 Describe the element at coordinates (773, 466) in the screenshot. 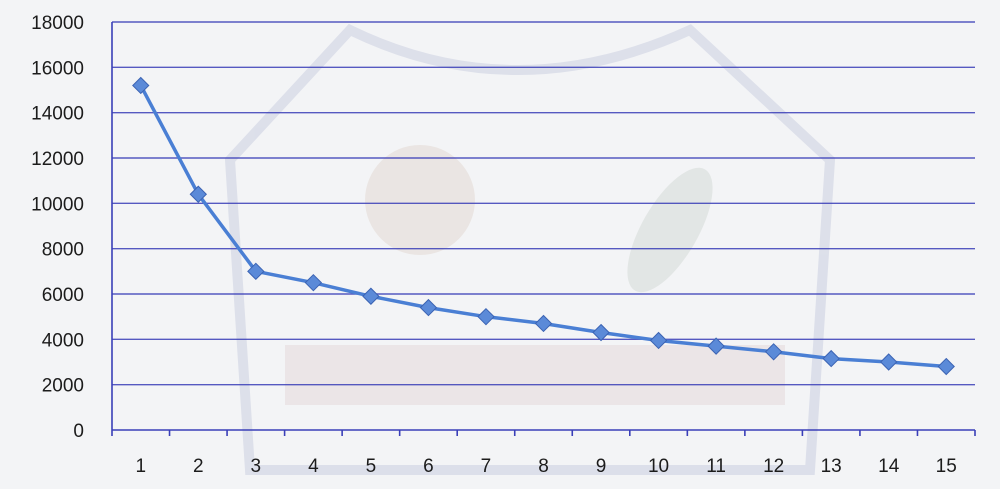

I see `x-tick-label: 12` at that location.